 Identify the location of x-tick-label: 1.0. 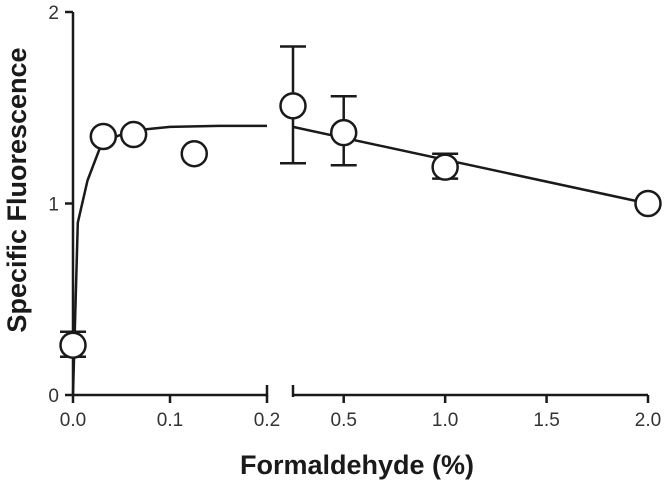
(445, 420).